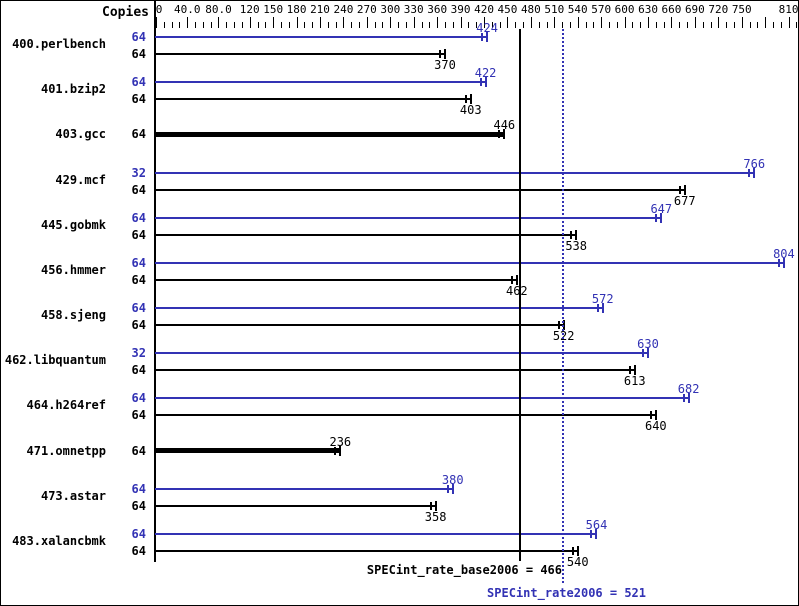 This screenshot has height=606, width=799. I want to click on benchmark-label: 429.mcf, so click(80, 179).